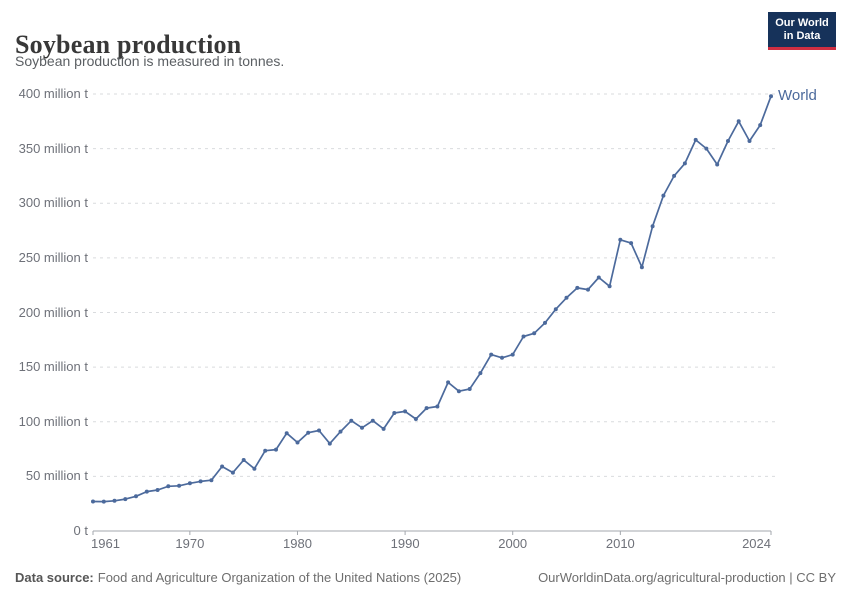 This screenshot has width=850, height=600. Describe the element at coordinates (128, 45) in the screenshot. I see `page-title: Soybean production` at that location.